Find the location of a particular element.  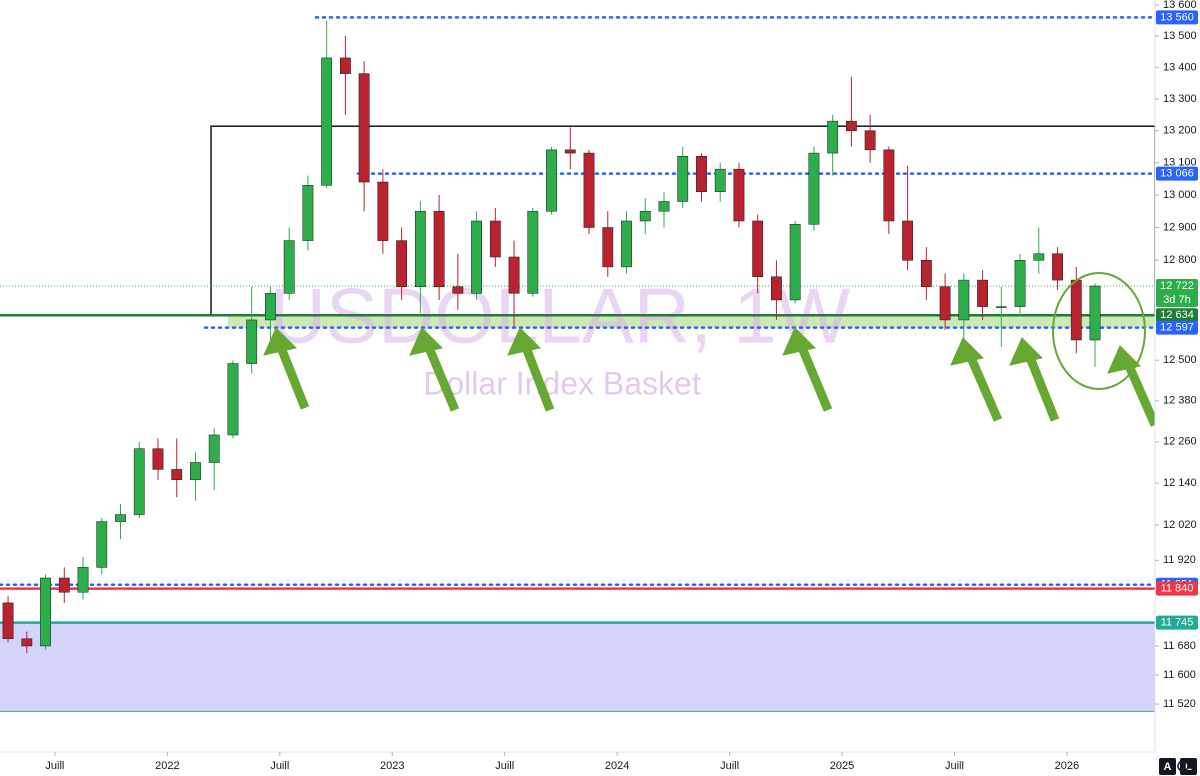

x-tick-label: 2026 is located at coordinates (1067, 766).